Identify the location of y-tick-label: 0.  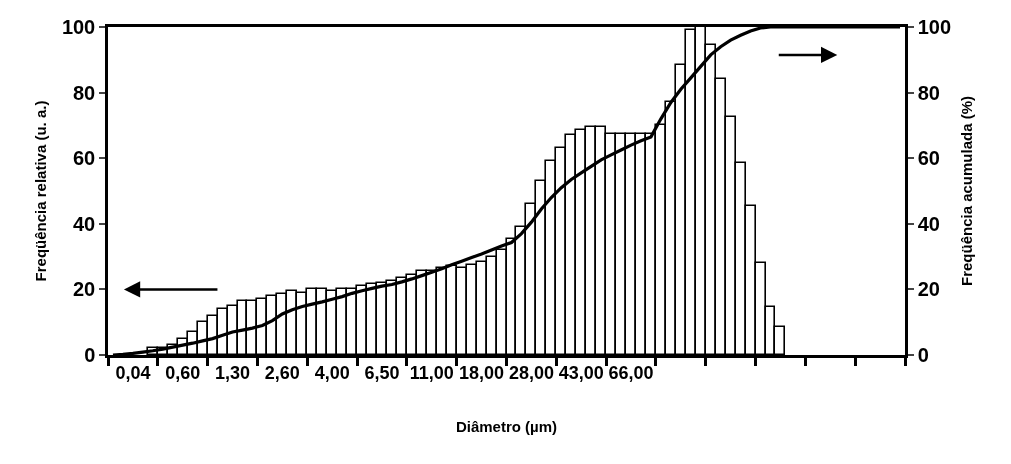
(90, 355).